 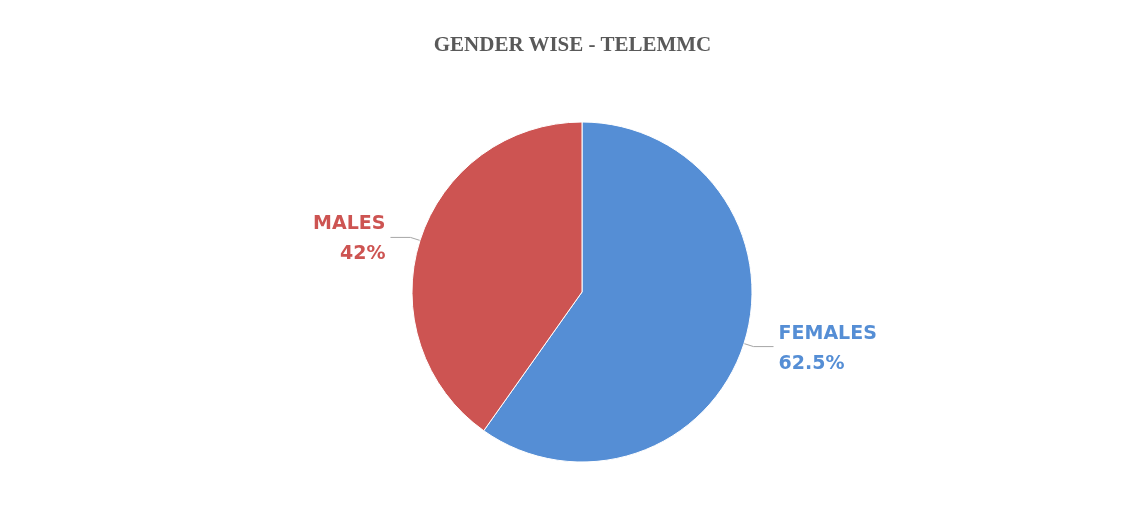 I want to click on data-label: 62.5%, so click(x=811, y=361).